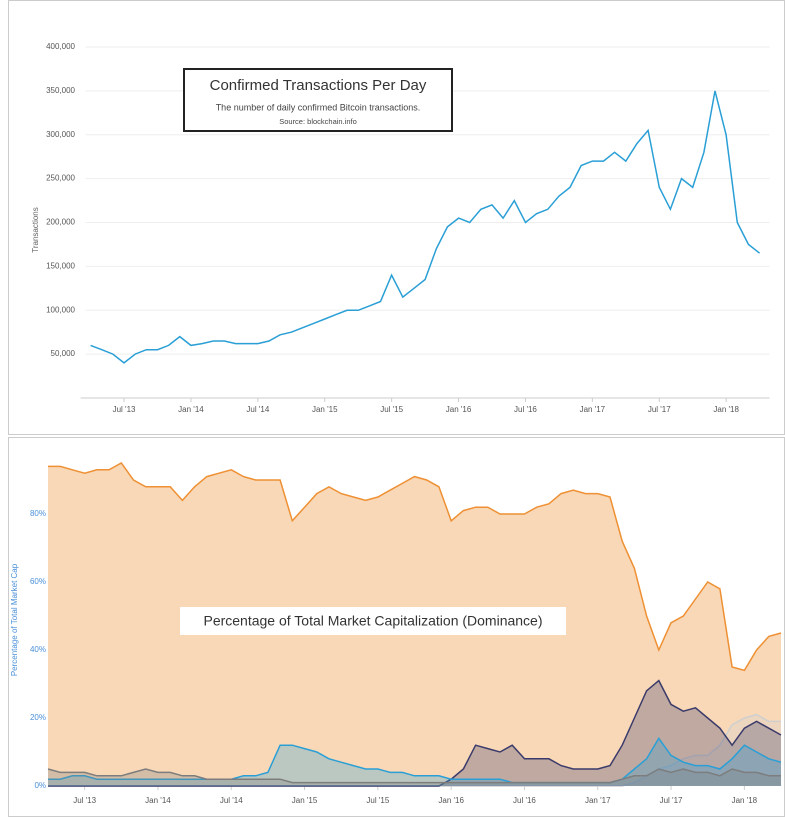 The width and height of the screenshot is (785, 817). I want to click on y-axis-label: Percentage of Total Market Cap, so click(14, 619).